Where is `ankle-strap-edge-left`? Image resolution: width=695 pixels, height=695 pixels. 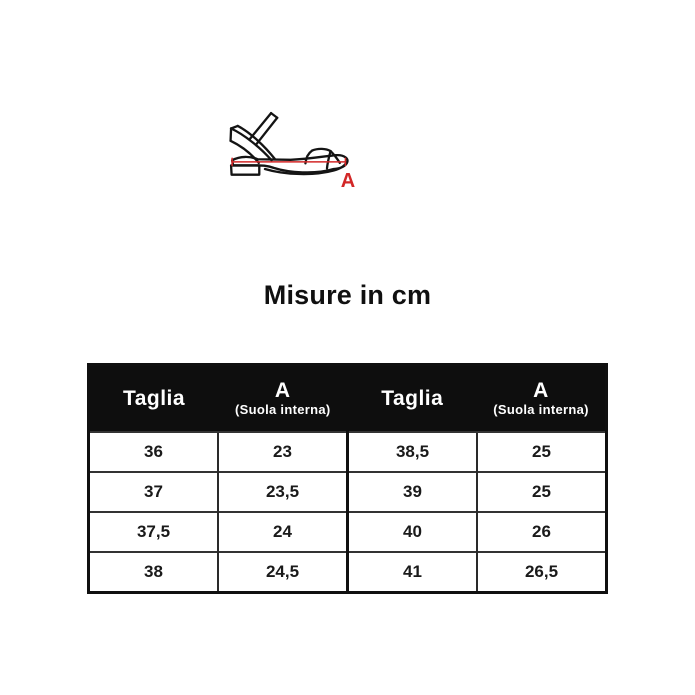
ankle-strap-edge-left is located at coordinates (260, 125).